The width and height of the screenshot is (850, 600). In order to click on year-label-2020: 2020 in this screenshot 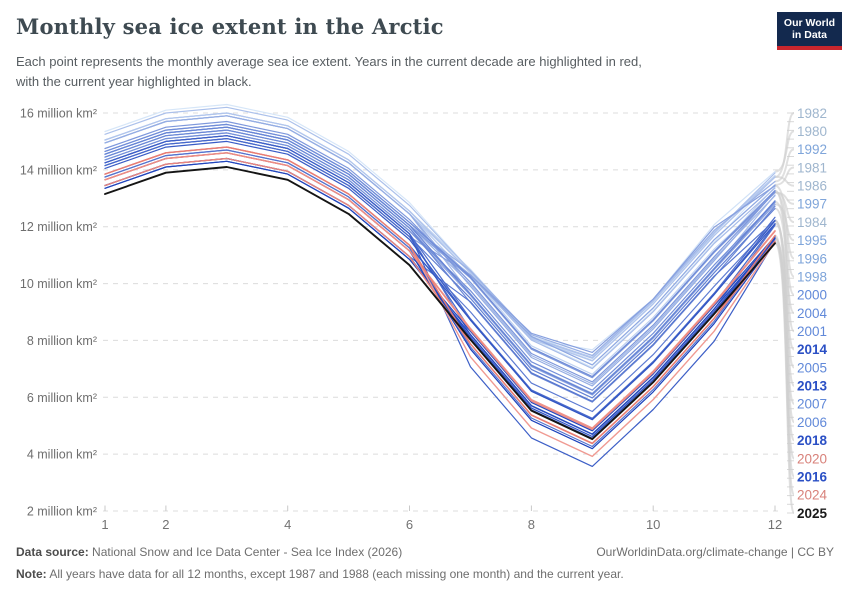, I will do `click(812, 458)`.